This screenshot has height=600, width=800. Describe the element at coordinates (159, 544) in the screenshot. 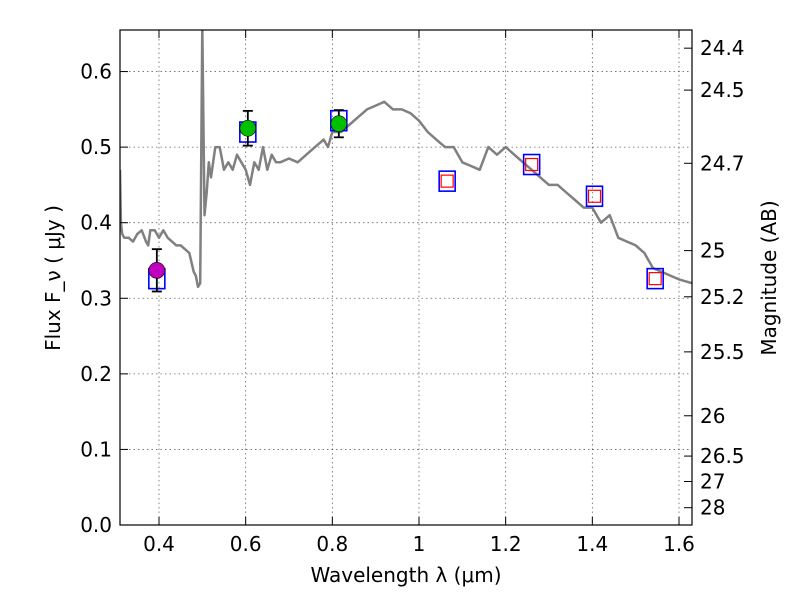

I see `x-tick-label: 0.4` at that location.